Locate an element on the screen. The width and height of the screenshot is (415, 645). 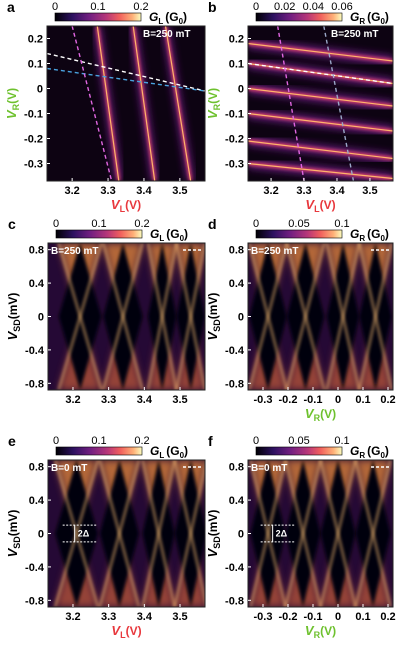
field-label: B=0 mT is located at coordinates (69, 468).